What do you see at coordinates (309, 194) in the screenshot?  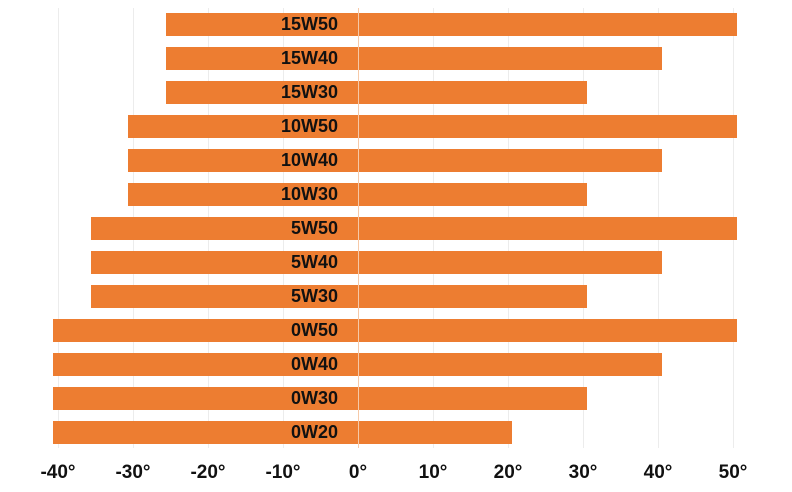 I see `bar-label: 10W30` at bounding box center [309, 194].